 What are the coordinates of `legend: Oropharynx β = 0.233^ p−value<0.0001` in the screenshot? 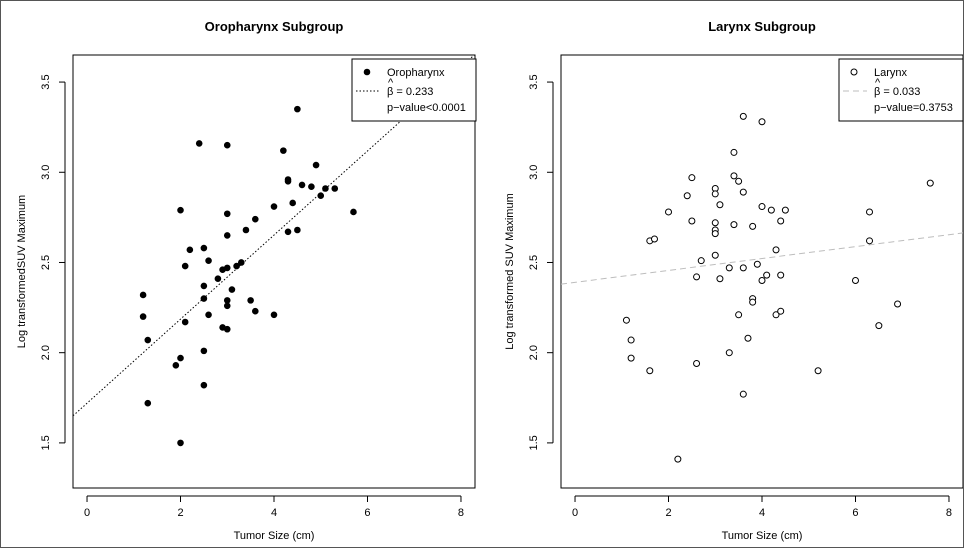 It's located at (414, 90).